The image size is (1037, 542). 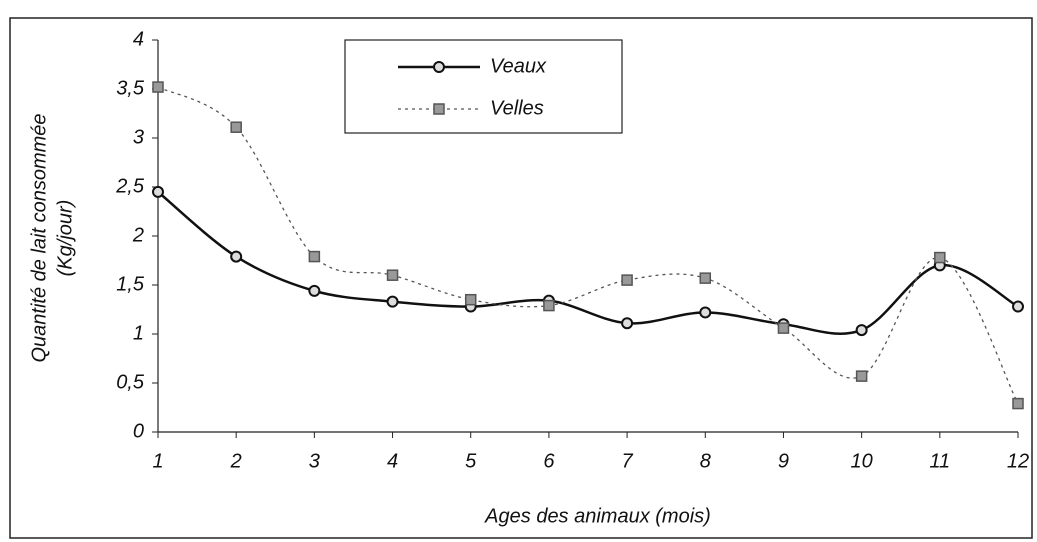 I want to click on x-tick-label: 4, so click(x=392, y=461).